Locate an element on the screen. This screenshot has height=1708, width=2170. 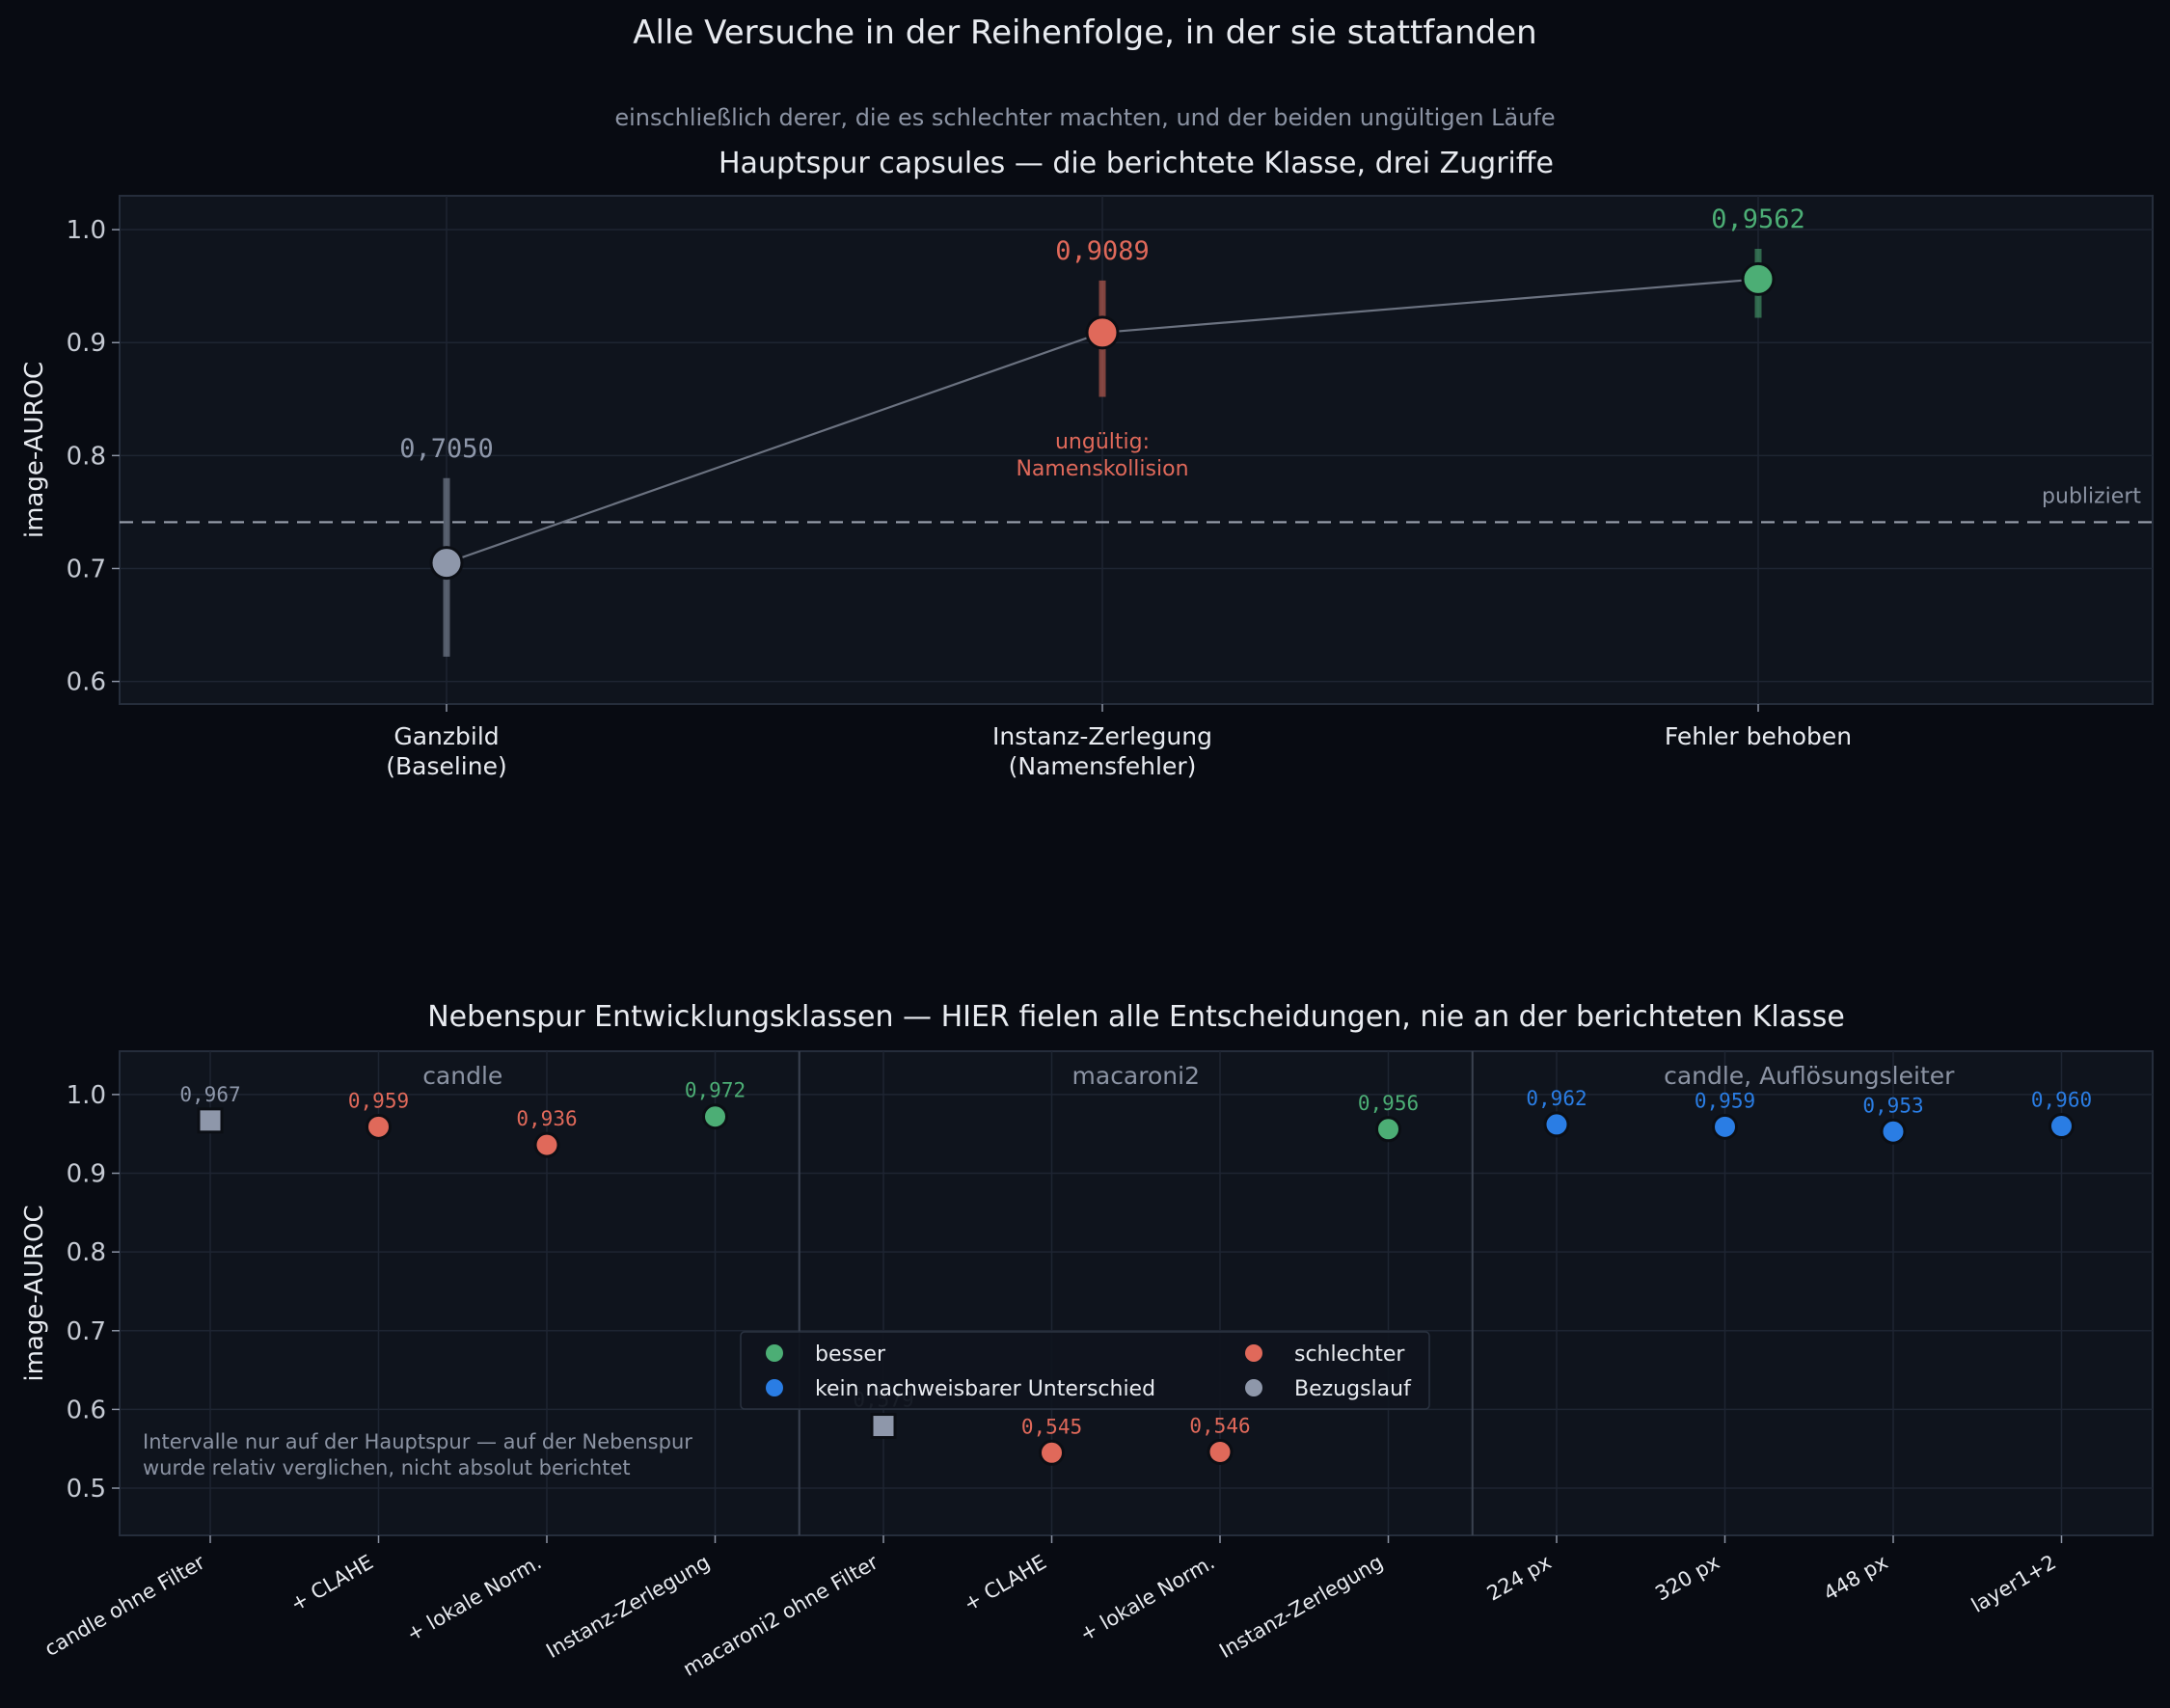
group-label: candle, Auflösungsleiter is located at coordinates (1809, 1076).